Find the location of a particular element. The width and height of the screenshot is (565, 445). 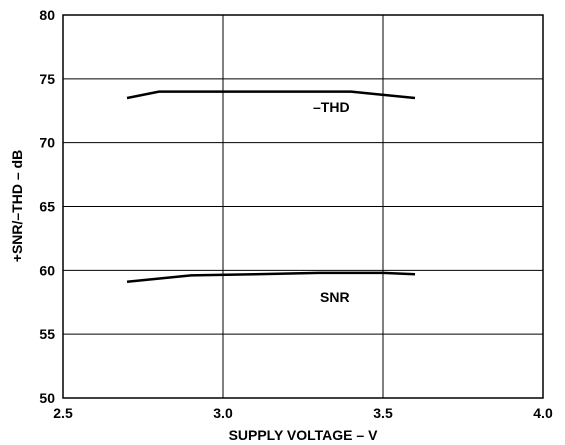

y-tick-label: 50 is located at coordinates (47, 398).